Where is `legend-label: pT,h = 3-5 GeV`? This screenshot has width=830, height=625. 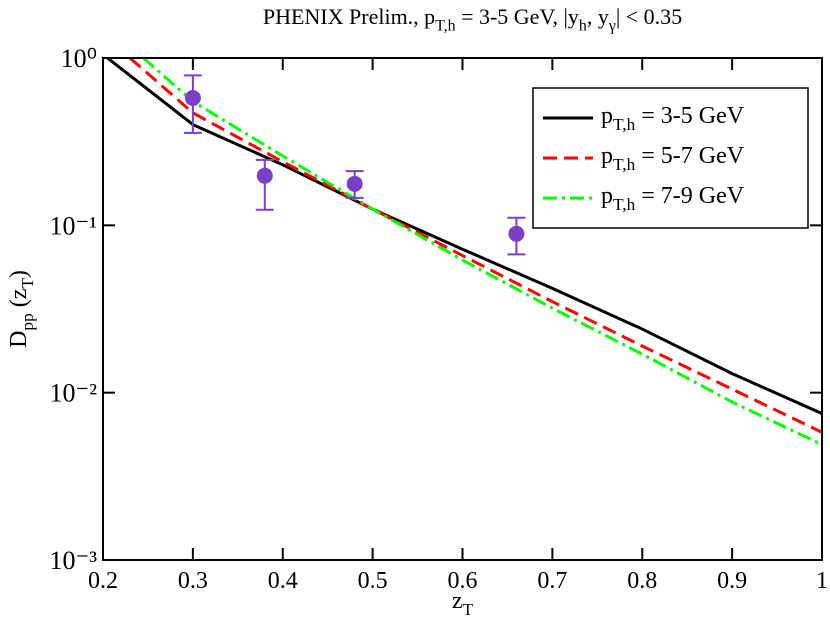
legend-label: pT,h = 3-5 GeV is located at coordinates (673, 118).